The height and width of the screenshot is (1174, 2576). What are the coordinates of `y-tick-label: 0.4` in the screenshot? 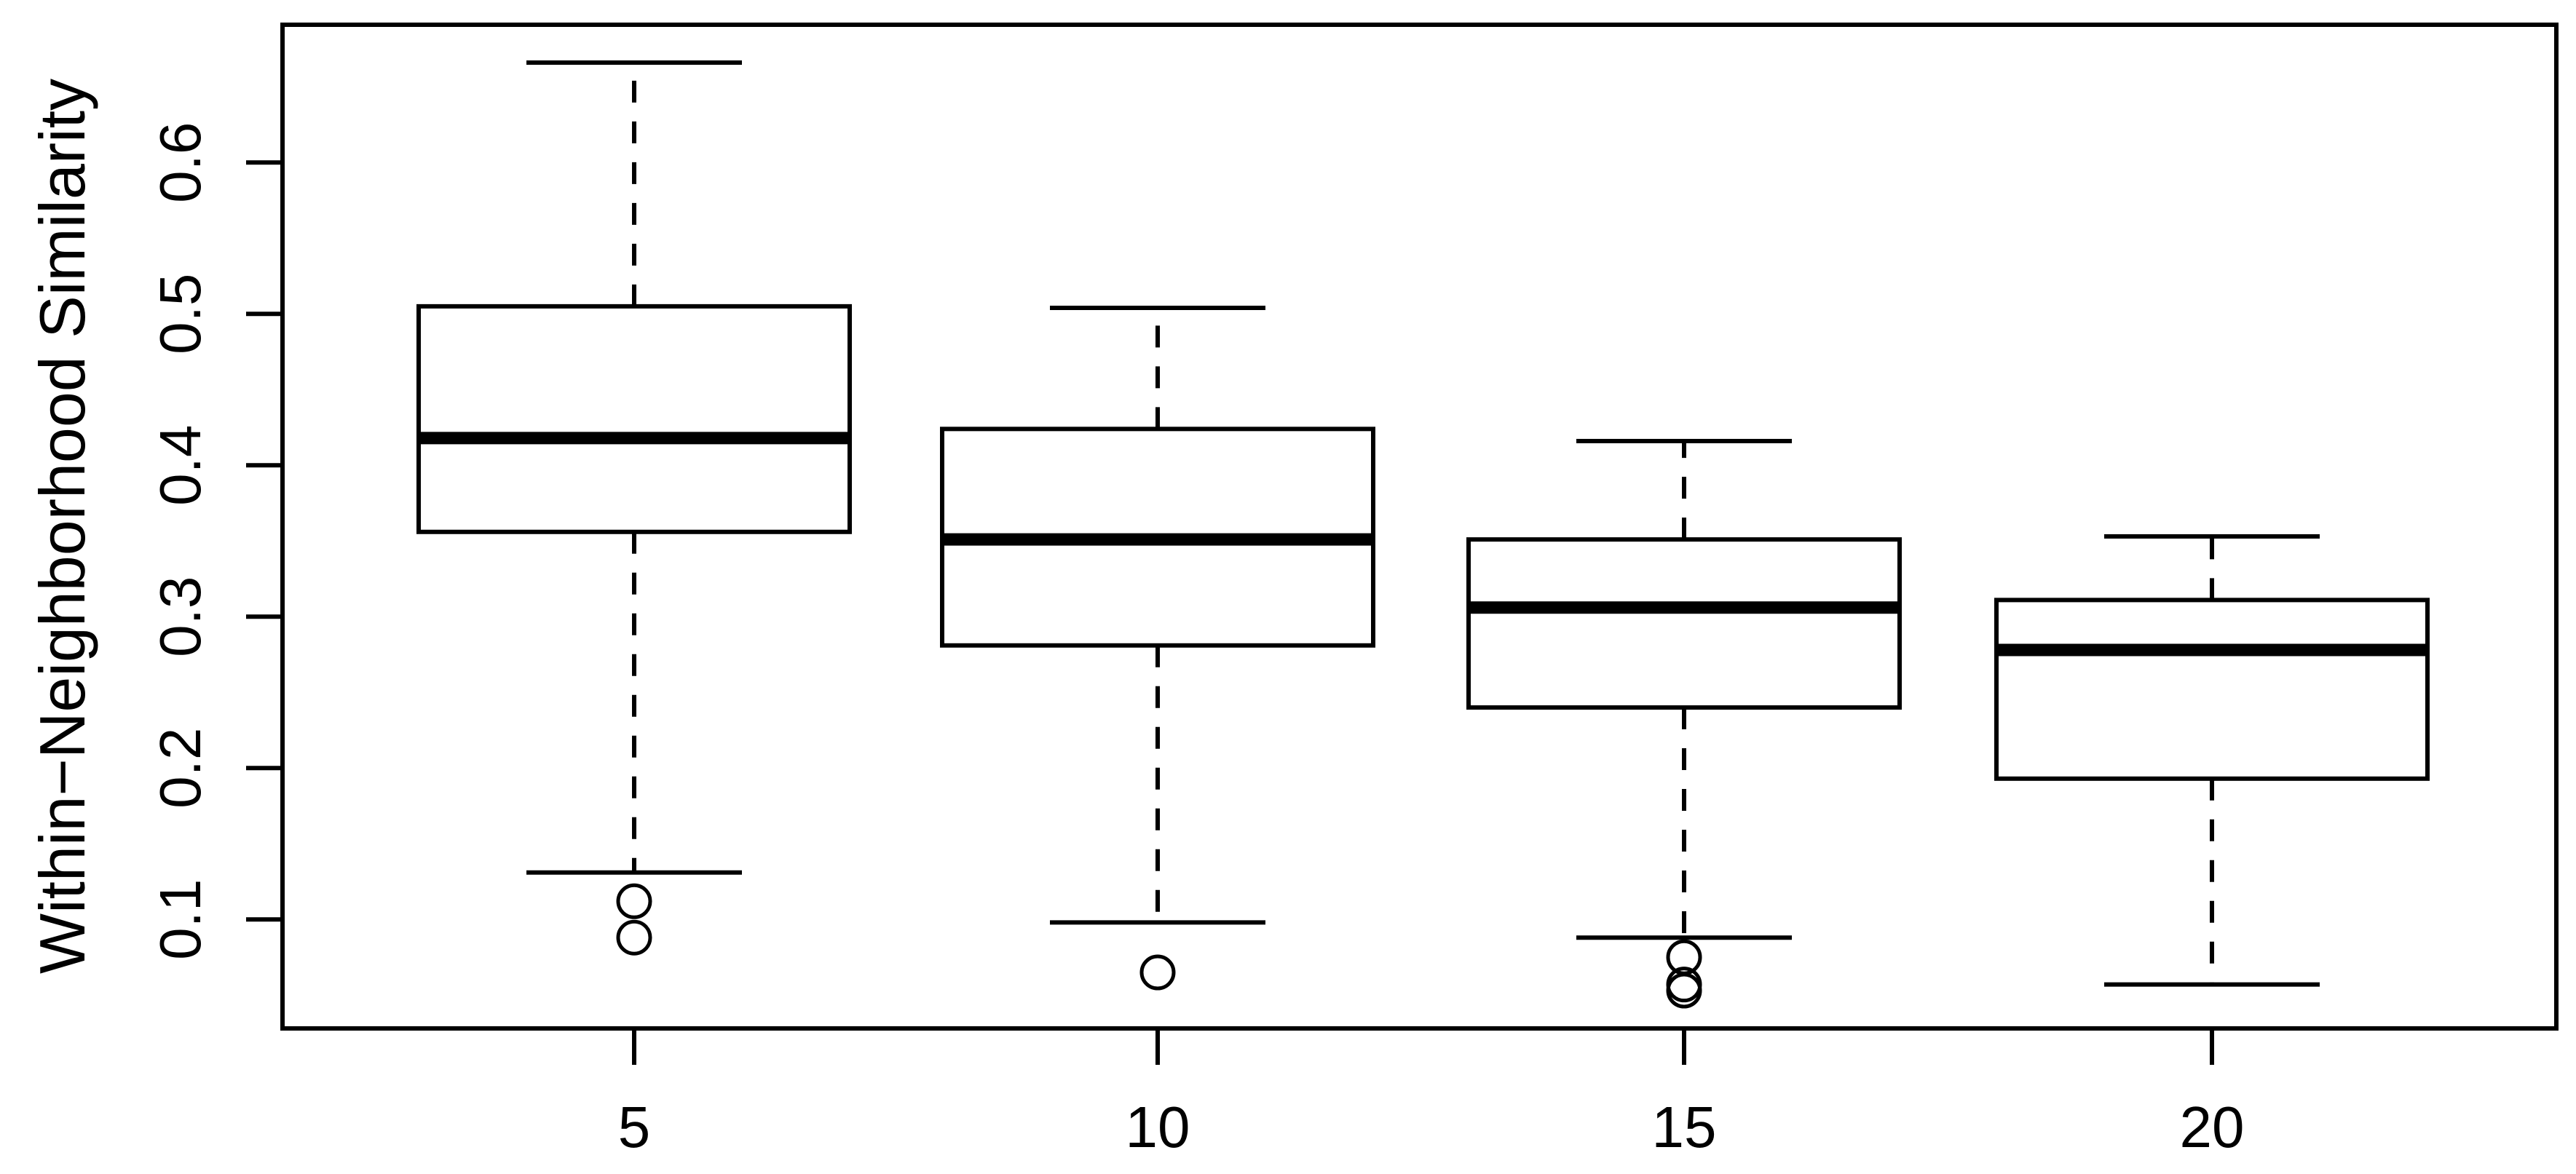 It's located at (180, 465).